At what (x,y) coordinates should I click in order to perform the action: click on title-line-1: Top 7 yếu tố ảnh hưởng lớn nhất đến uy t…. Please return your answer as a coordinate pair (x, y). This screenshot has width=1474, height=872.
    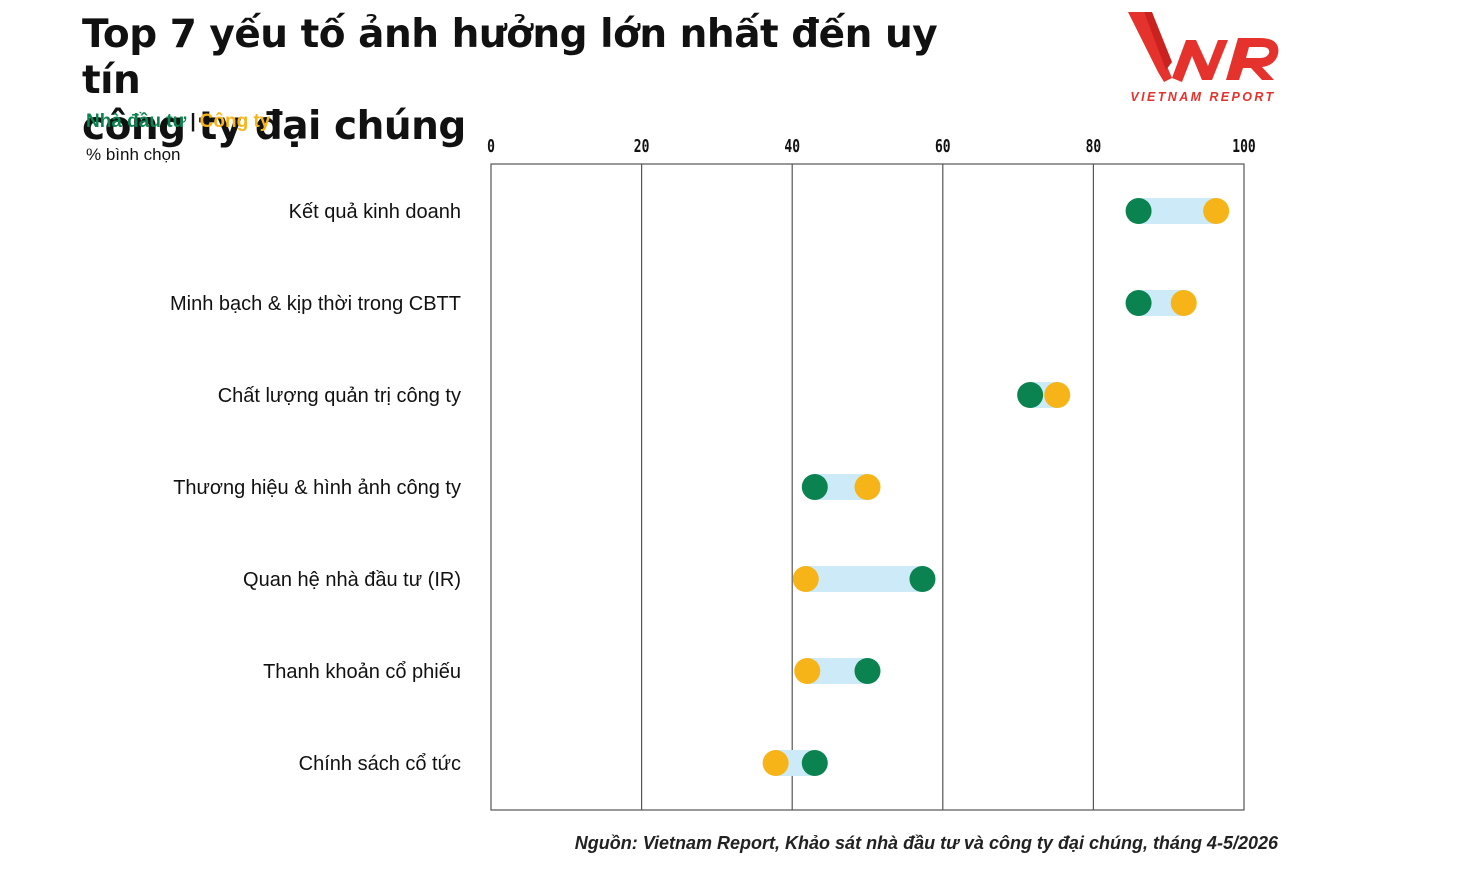
    Looking at the image, I should click on (510, 57).